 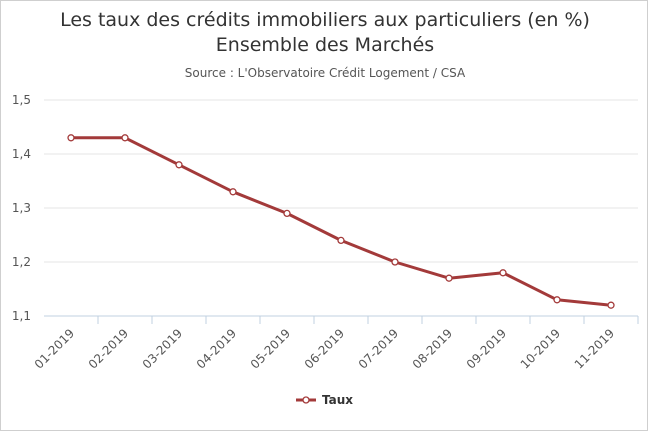 I want to click on y-axis-ticks: 1,1 1,2 1,3 1,4 1,5, so click(x=21, y=208).